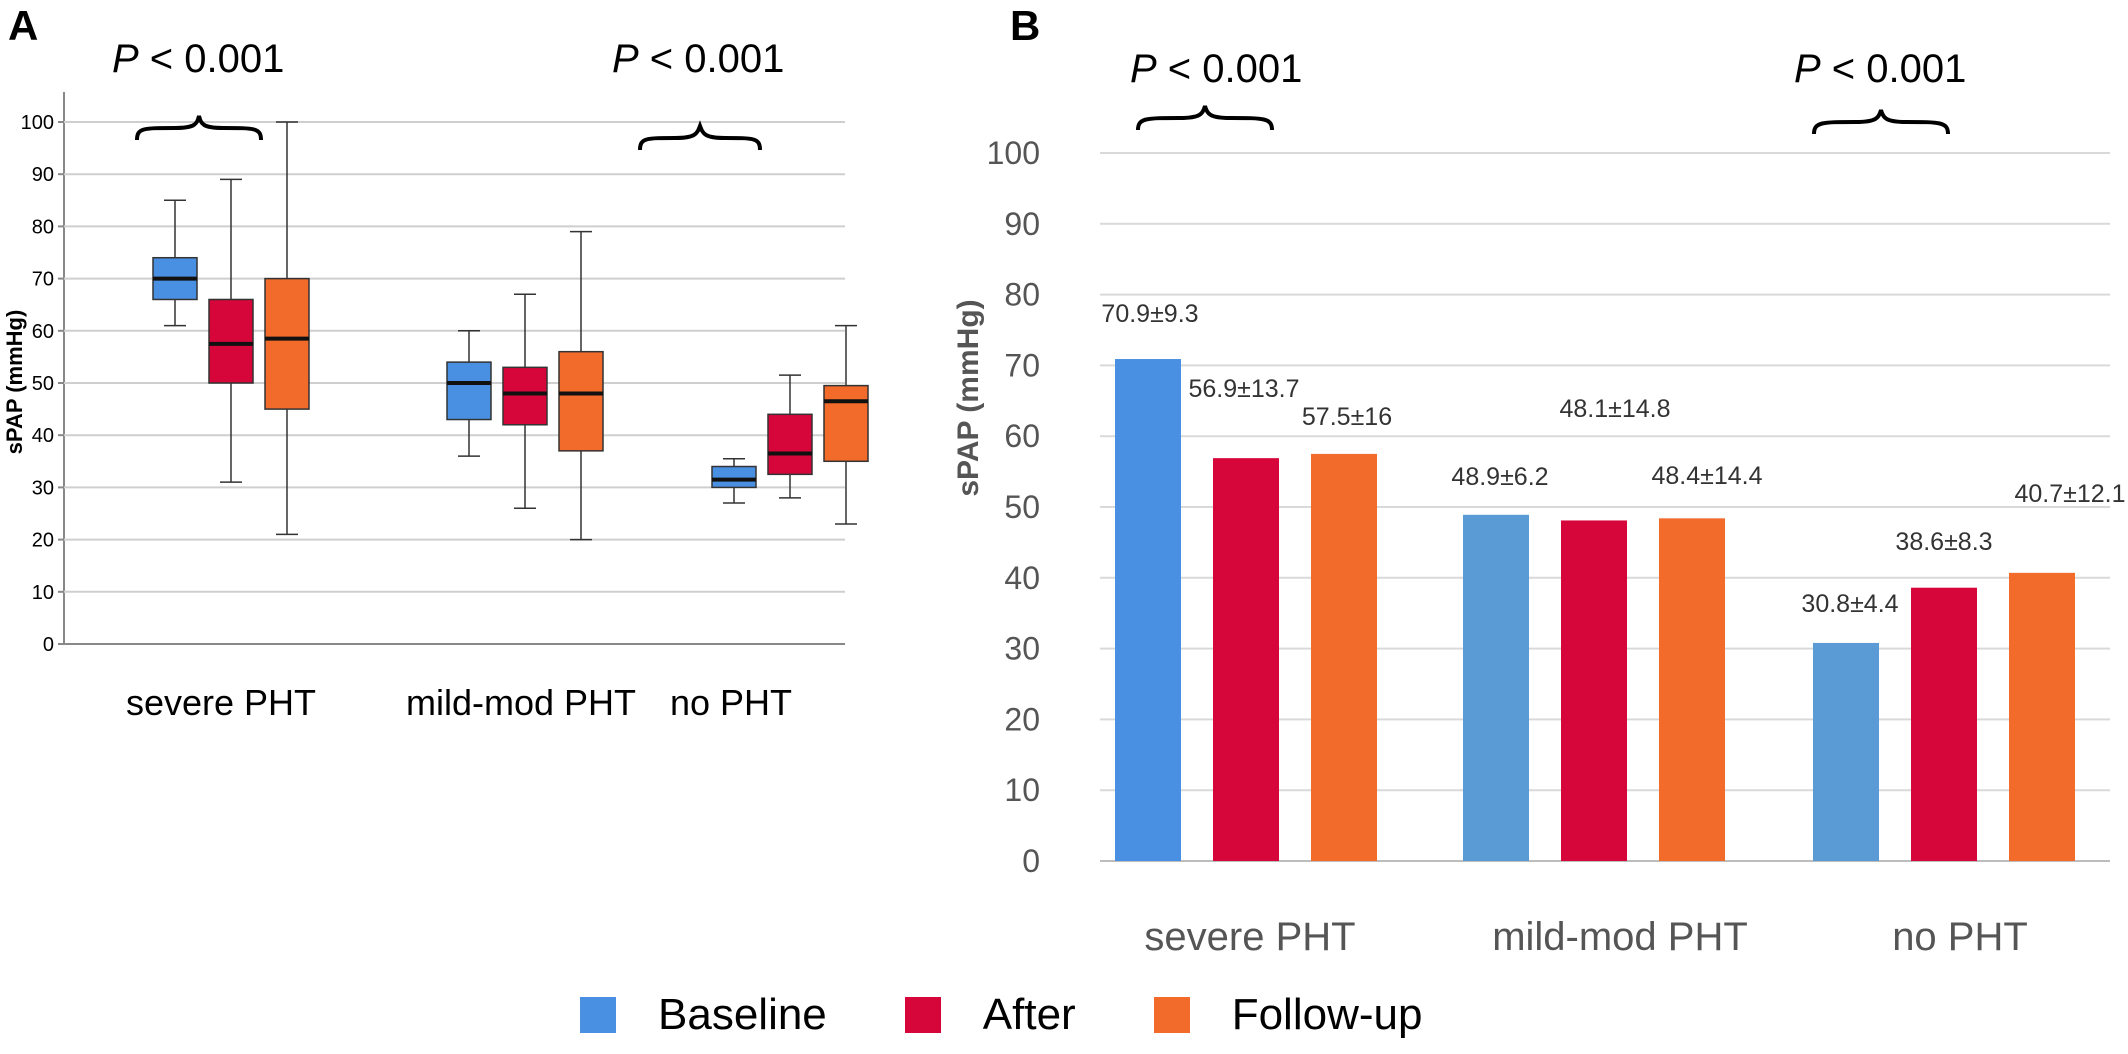  Describe the element at coordinates (23, 25) in the screenshot. I see `panel-a-letter: A` at that location.